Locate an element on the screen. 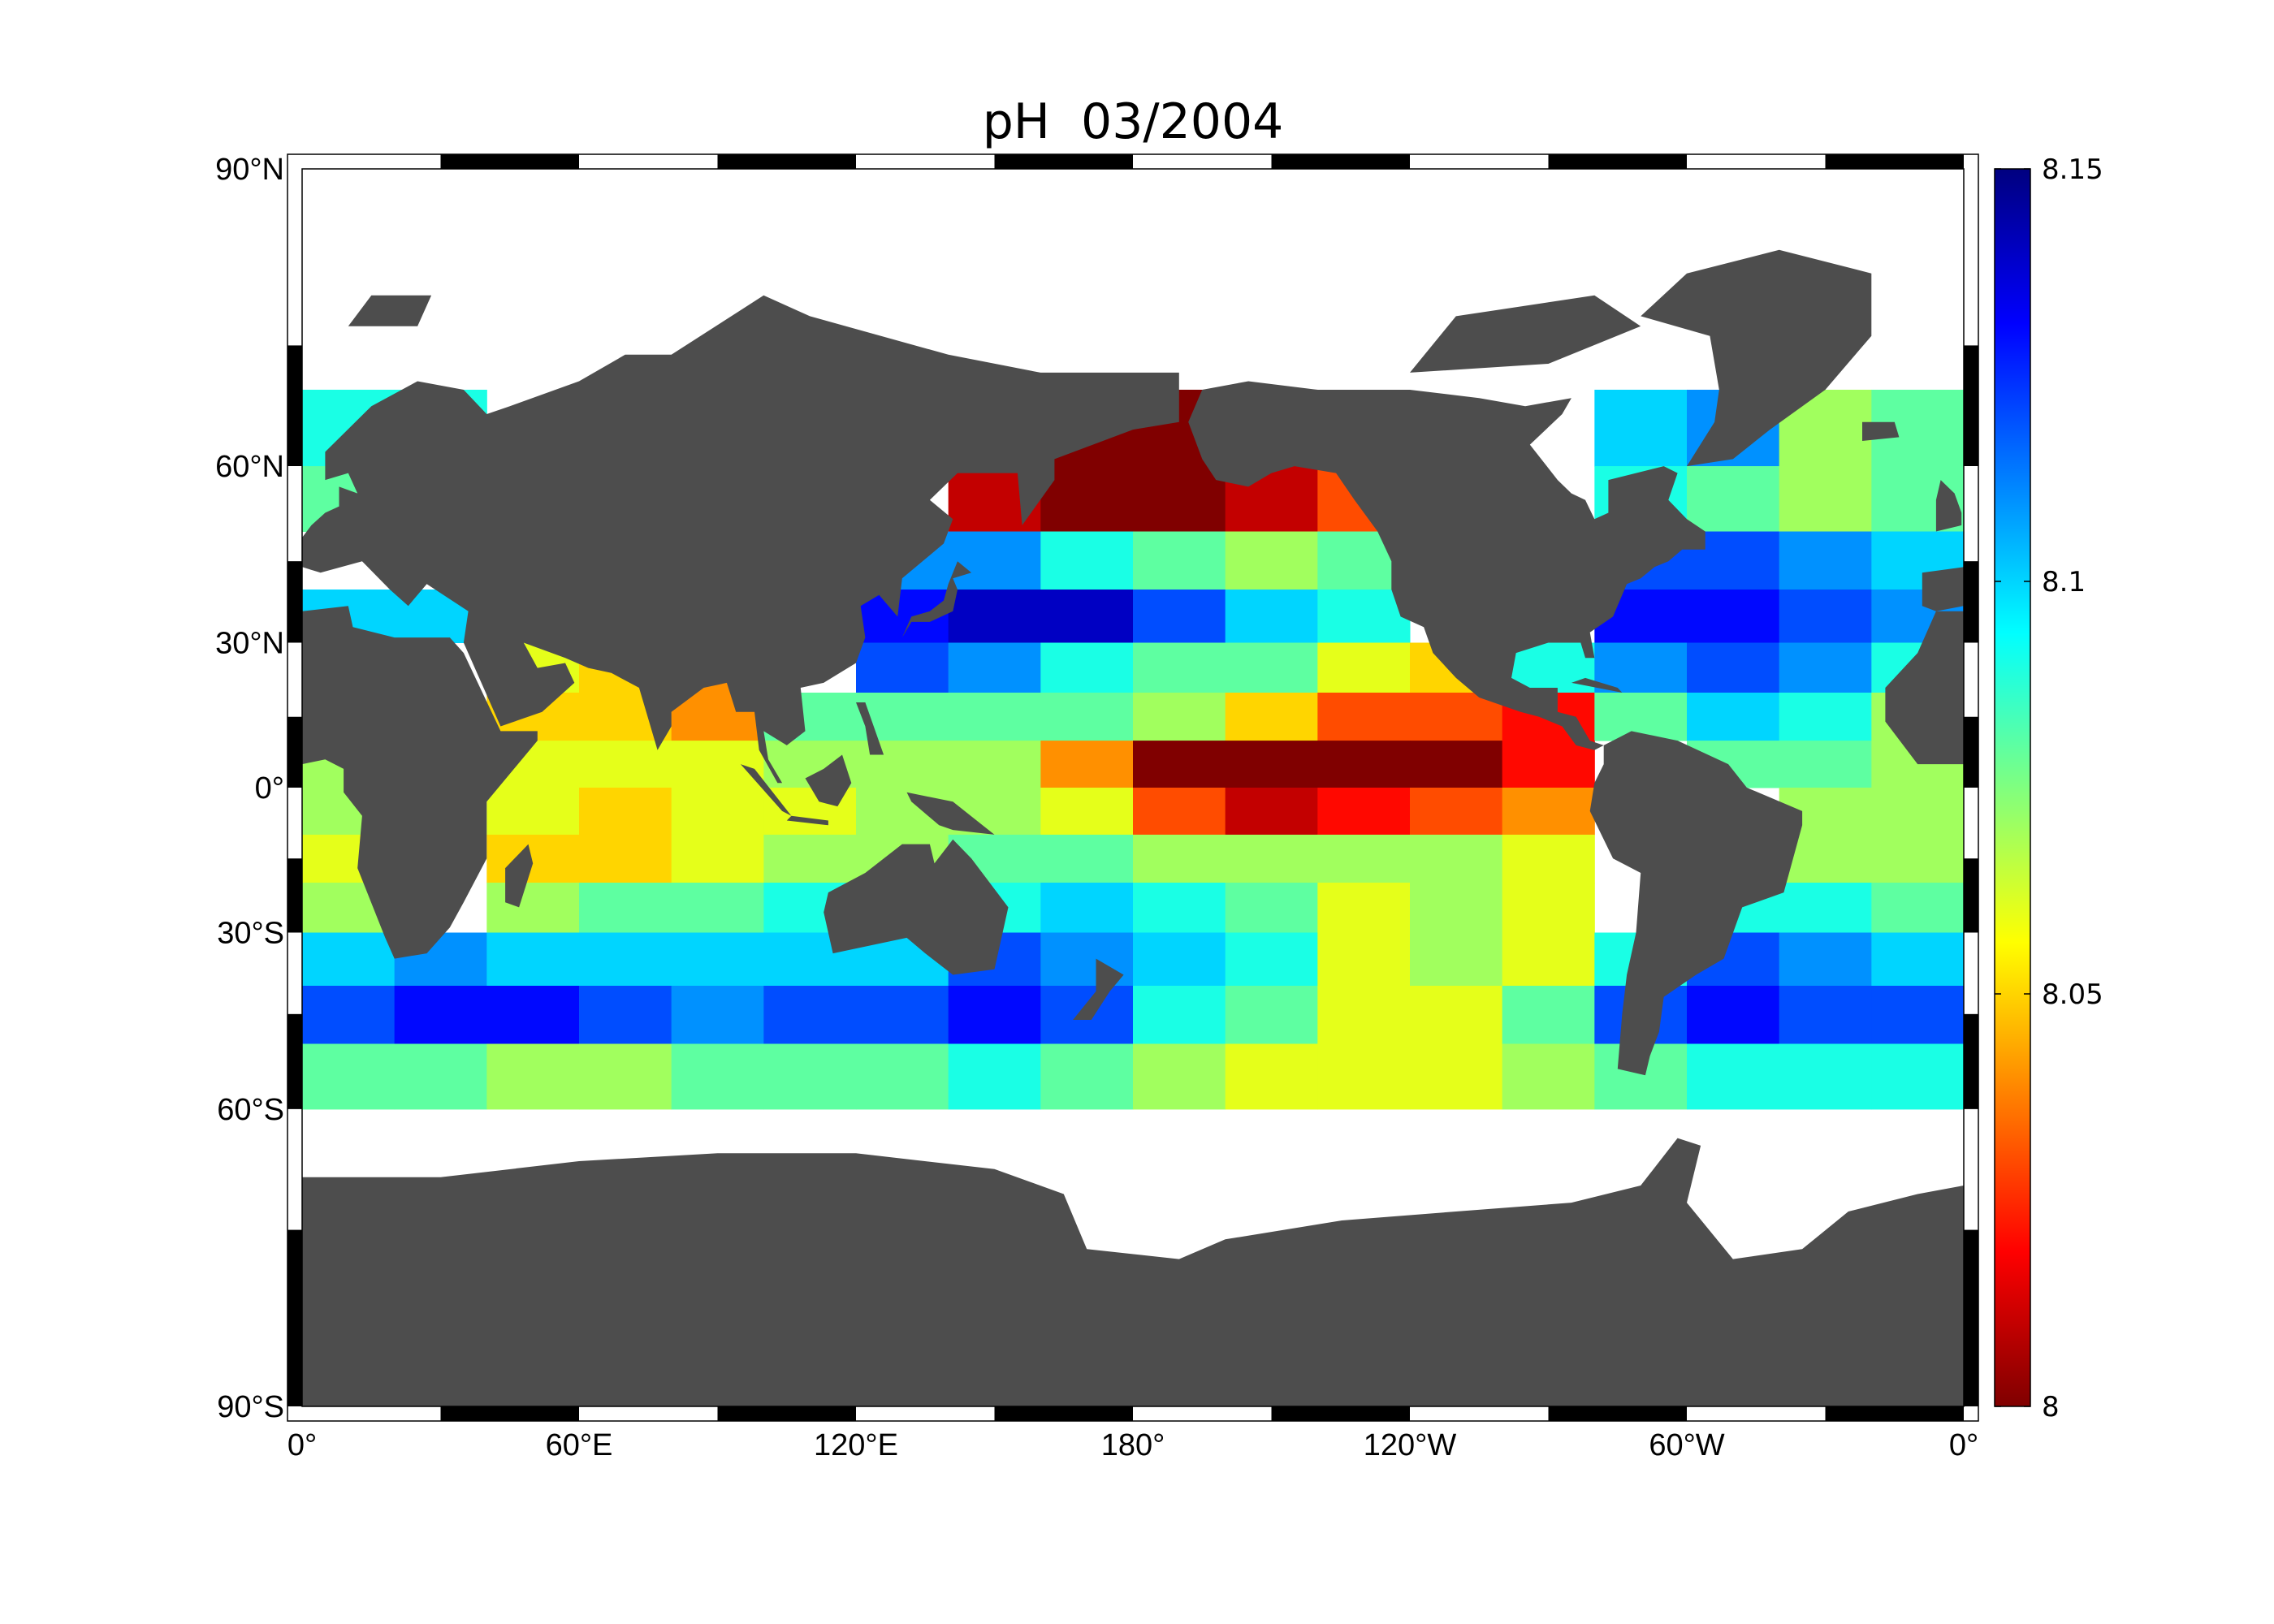 This screenshot has width=2274, height=1624. map-title: pH 03/2004 is located at coordinates (1133, 122).